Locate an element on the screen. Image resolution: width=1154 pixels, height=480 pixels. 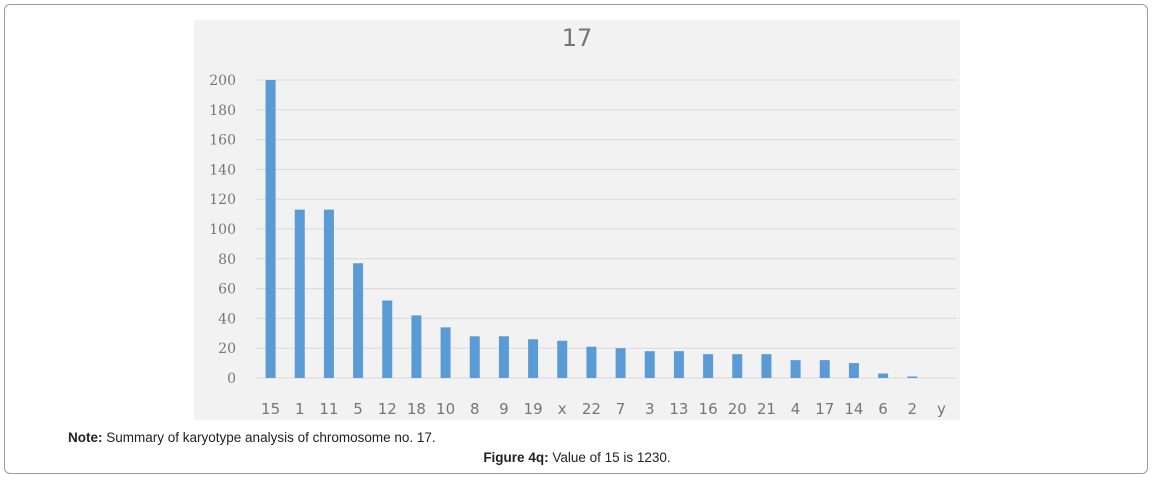
y-tick-label: 0 is located at coordinates (231, 379).